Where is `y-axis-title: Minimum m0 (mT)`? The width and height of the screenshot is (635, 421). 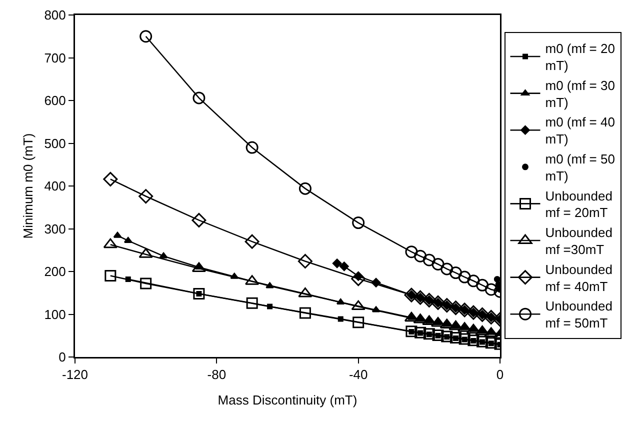
y-axis-title: Minimum m0 (mT) is located at coordinates (28, 186).